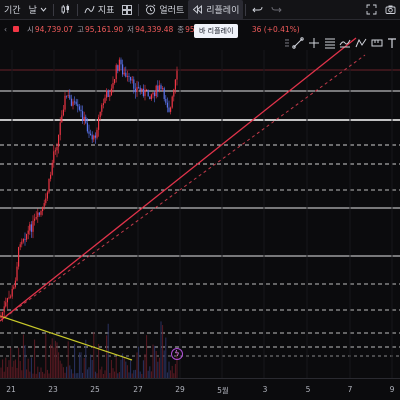 The height and width of the screenshot is (400, 400). Describe the element at coordinates (257, 10) in the screenshot. I see `undo-button` at that location.